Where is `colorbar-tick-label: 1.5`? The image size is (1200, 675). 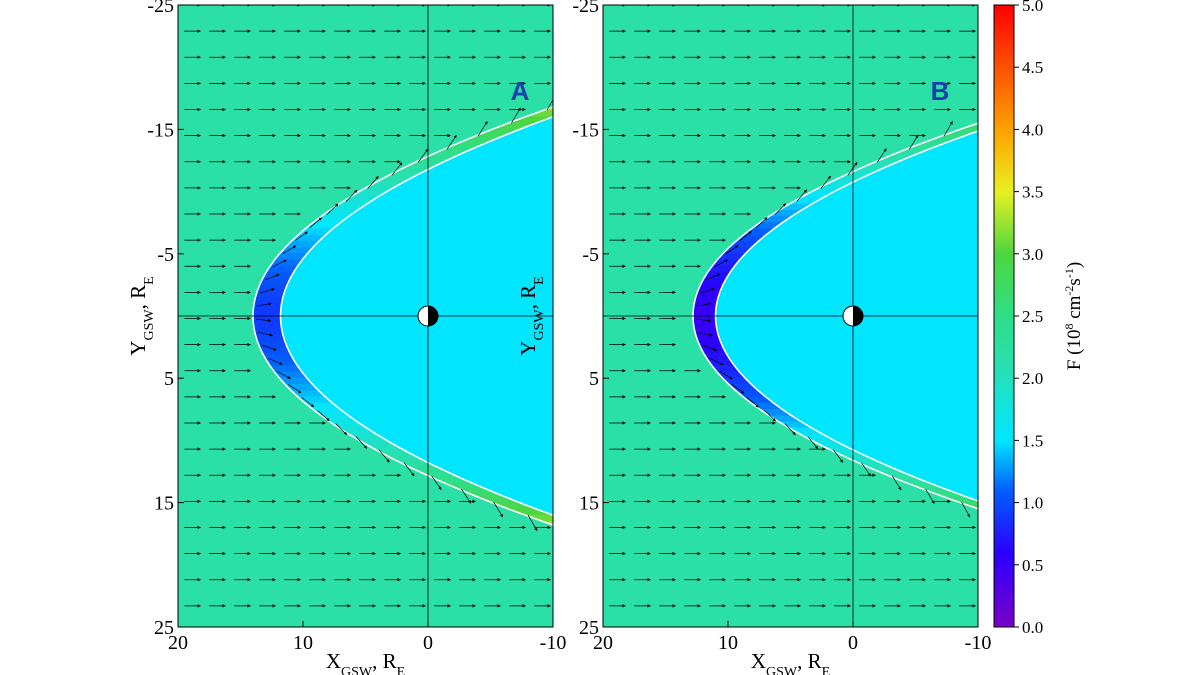 colorbar-tick-label: 1.5 is located at coordinates (1032, 440).